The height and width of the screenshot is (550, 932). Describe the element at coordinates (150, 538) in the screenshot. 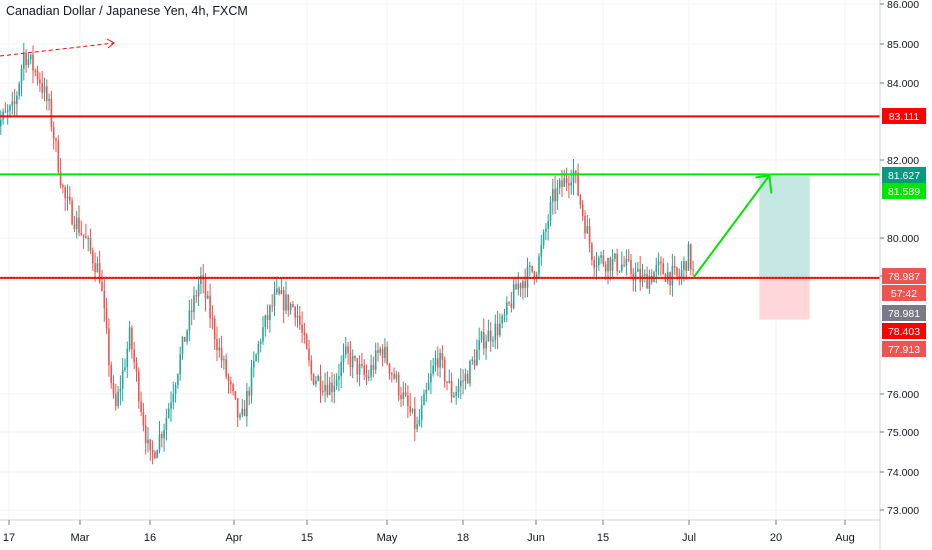

I see `x-tick-label: 16` at that location.